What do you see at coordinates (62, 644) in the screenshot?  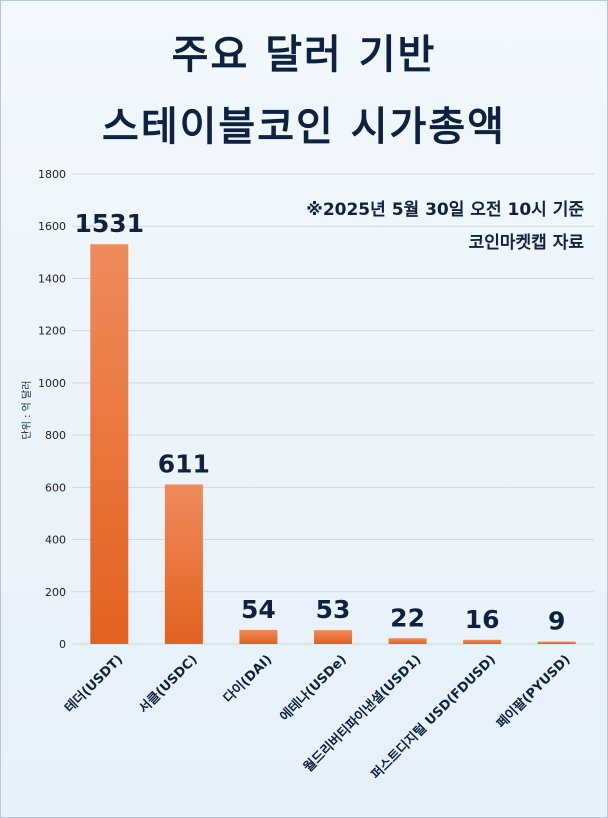 I see `y-tick-label: 0` at bounding box center [62, 644].